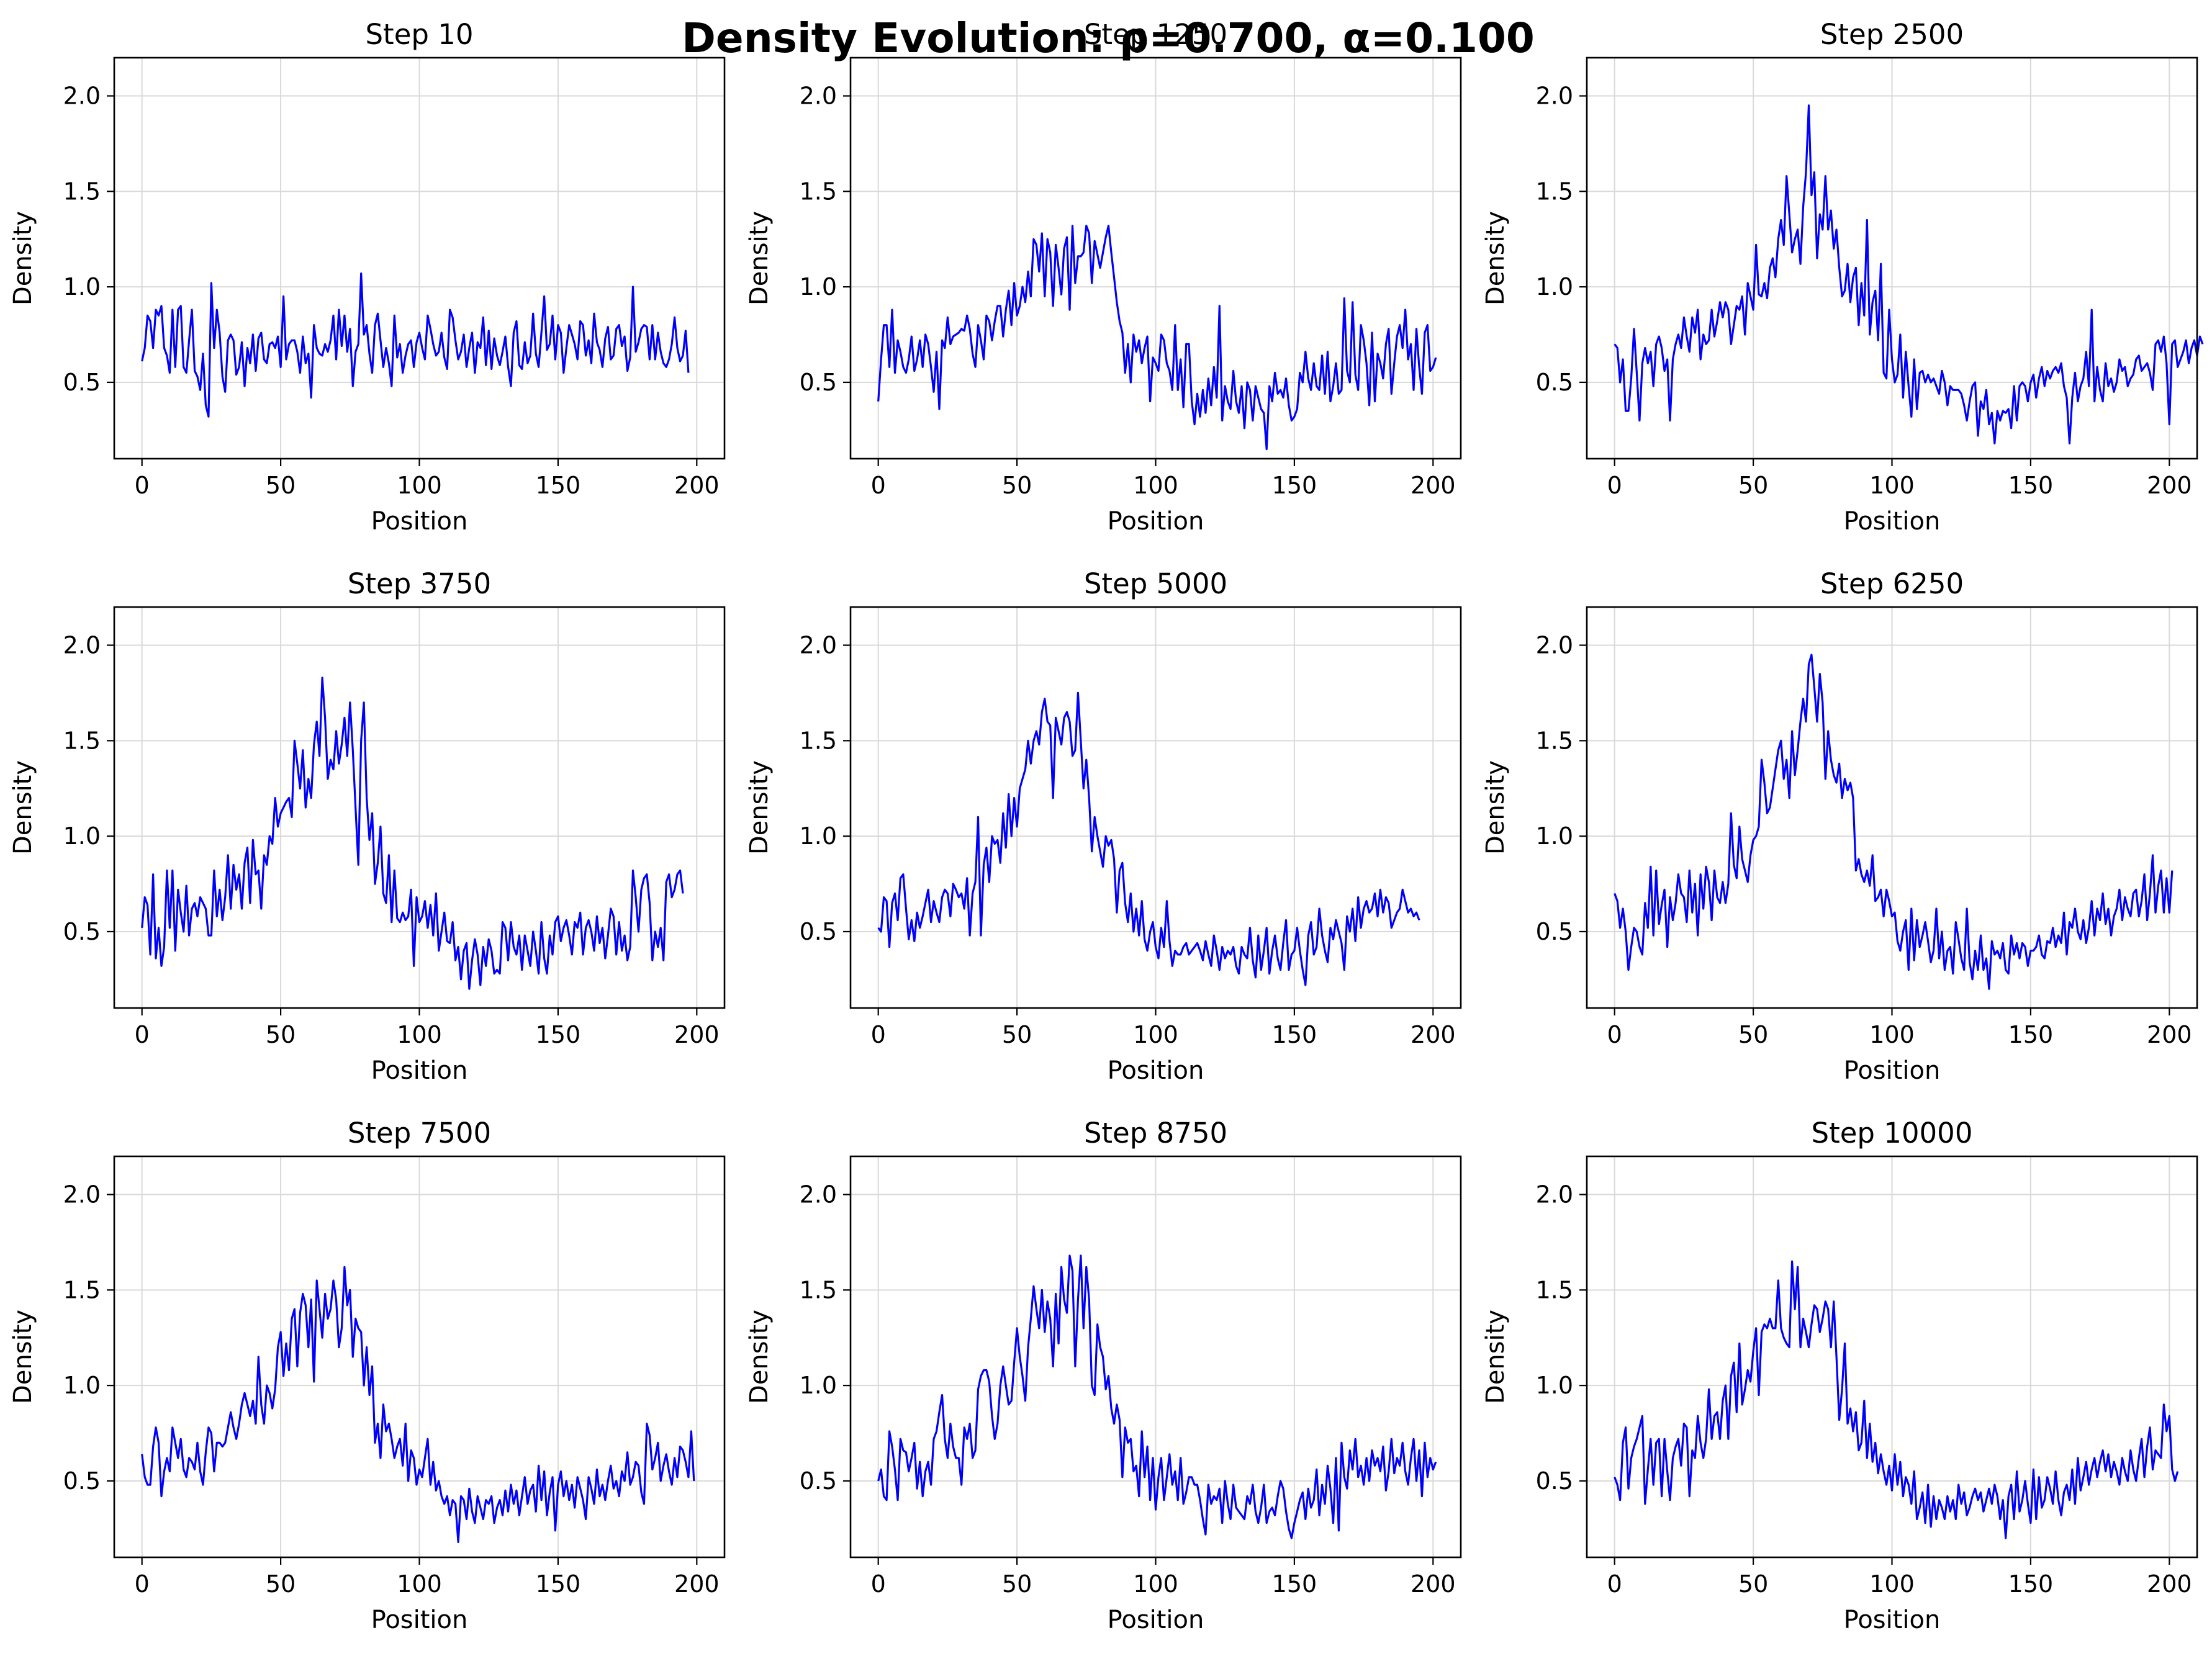  I want to click on figure-suptitle: Density Evolution: ρ=0.700, α=0.100, so click(1108, 38).